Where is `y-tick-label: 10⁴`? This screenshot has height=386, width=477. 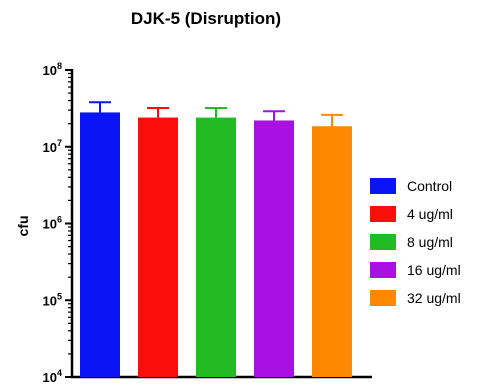
y-tick-label: 10⁴ is located at coordinates (52, 376).